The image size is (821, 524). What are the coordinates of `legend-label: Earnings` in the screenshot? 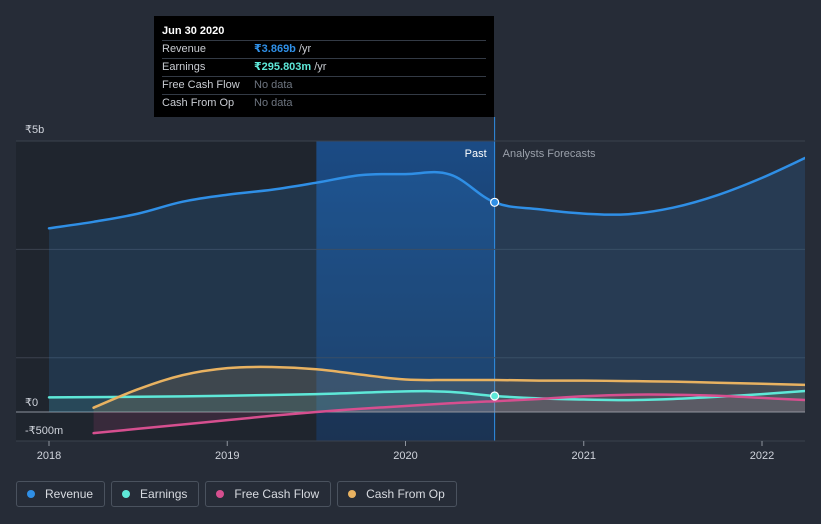 It's located at (164, 494).